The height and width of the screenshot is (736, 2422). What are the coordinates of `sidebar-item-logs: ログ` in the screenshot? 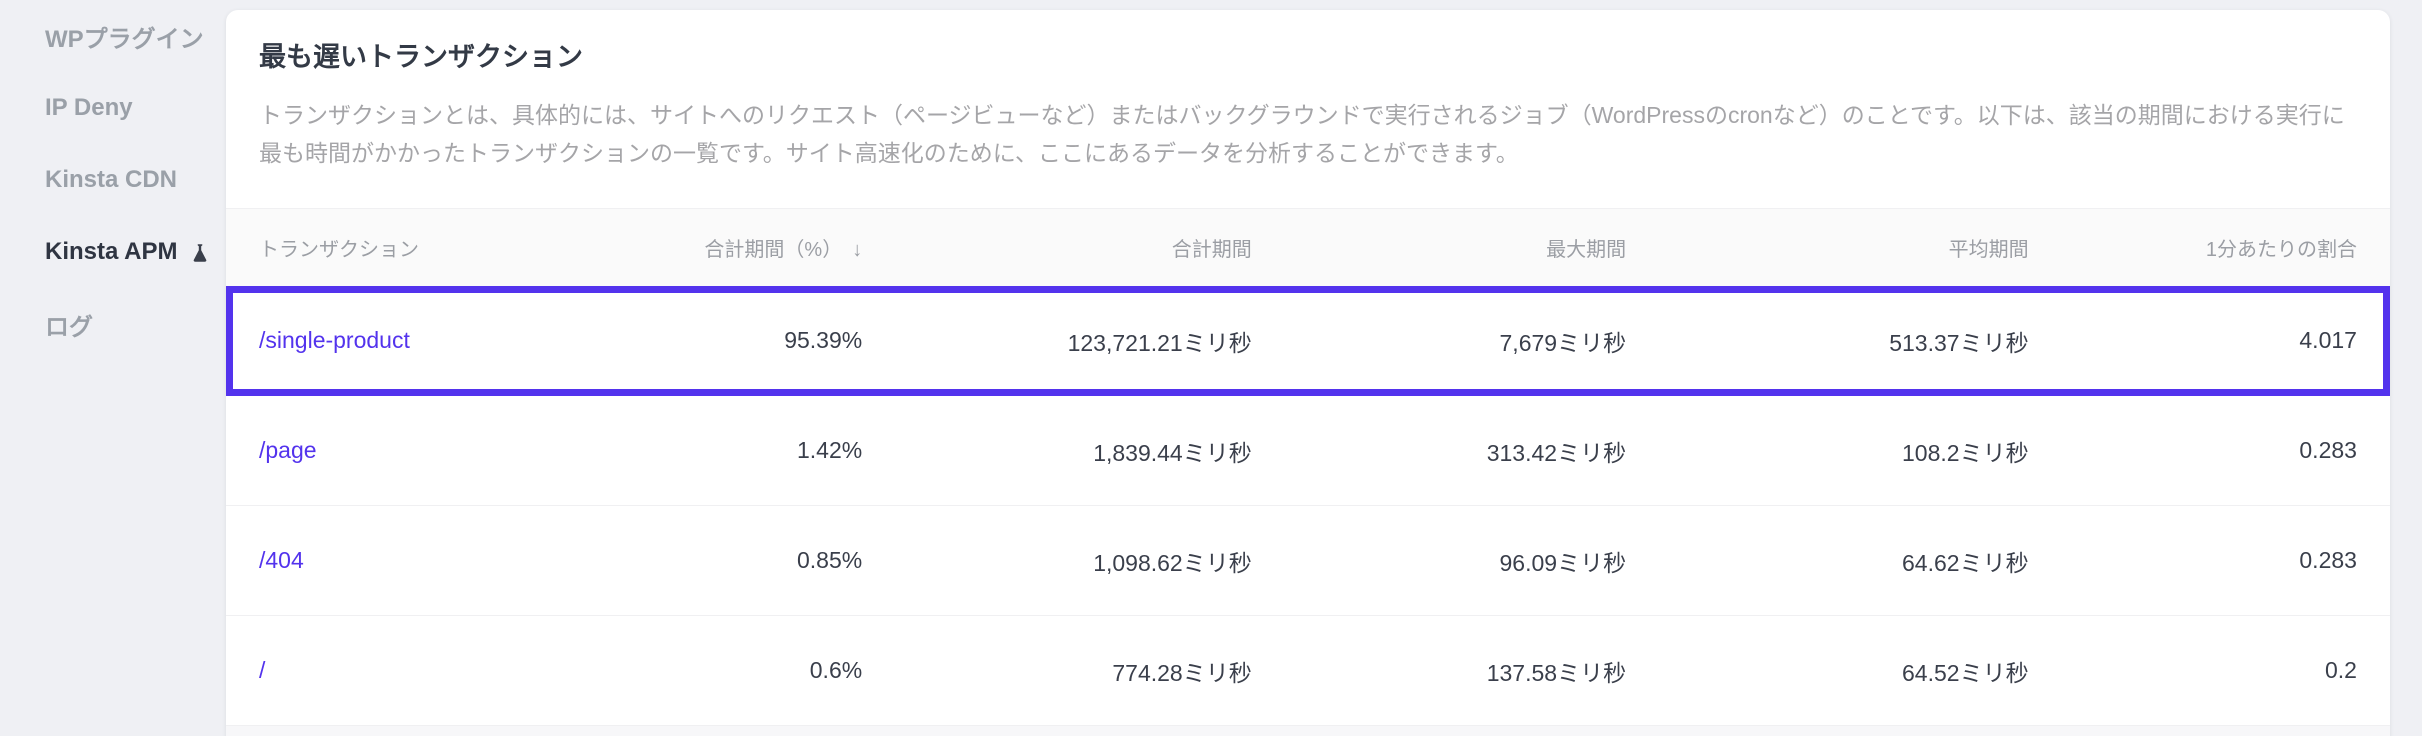 It's located at (135, 324).